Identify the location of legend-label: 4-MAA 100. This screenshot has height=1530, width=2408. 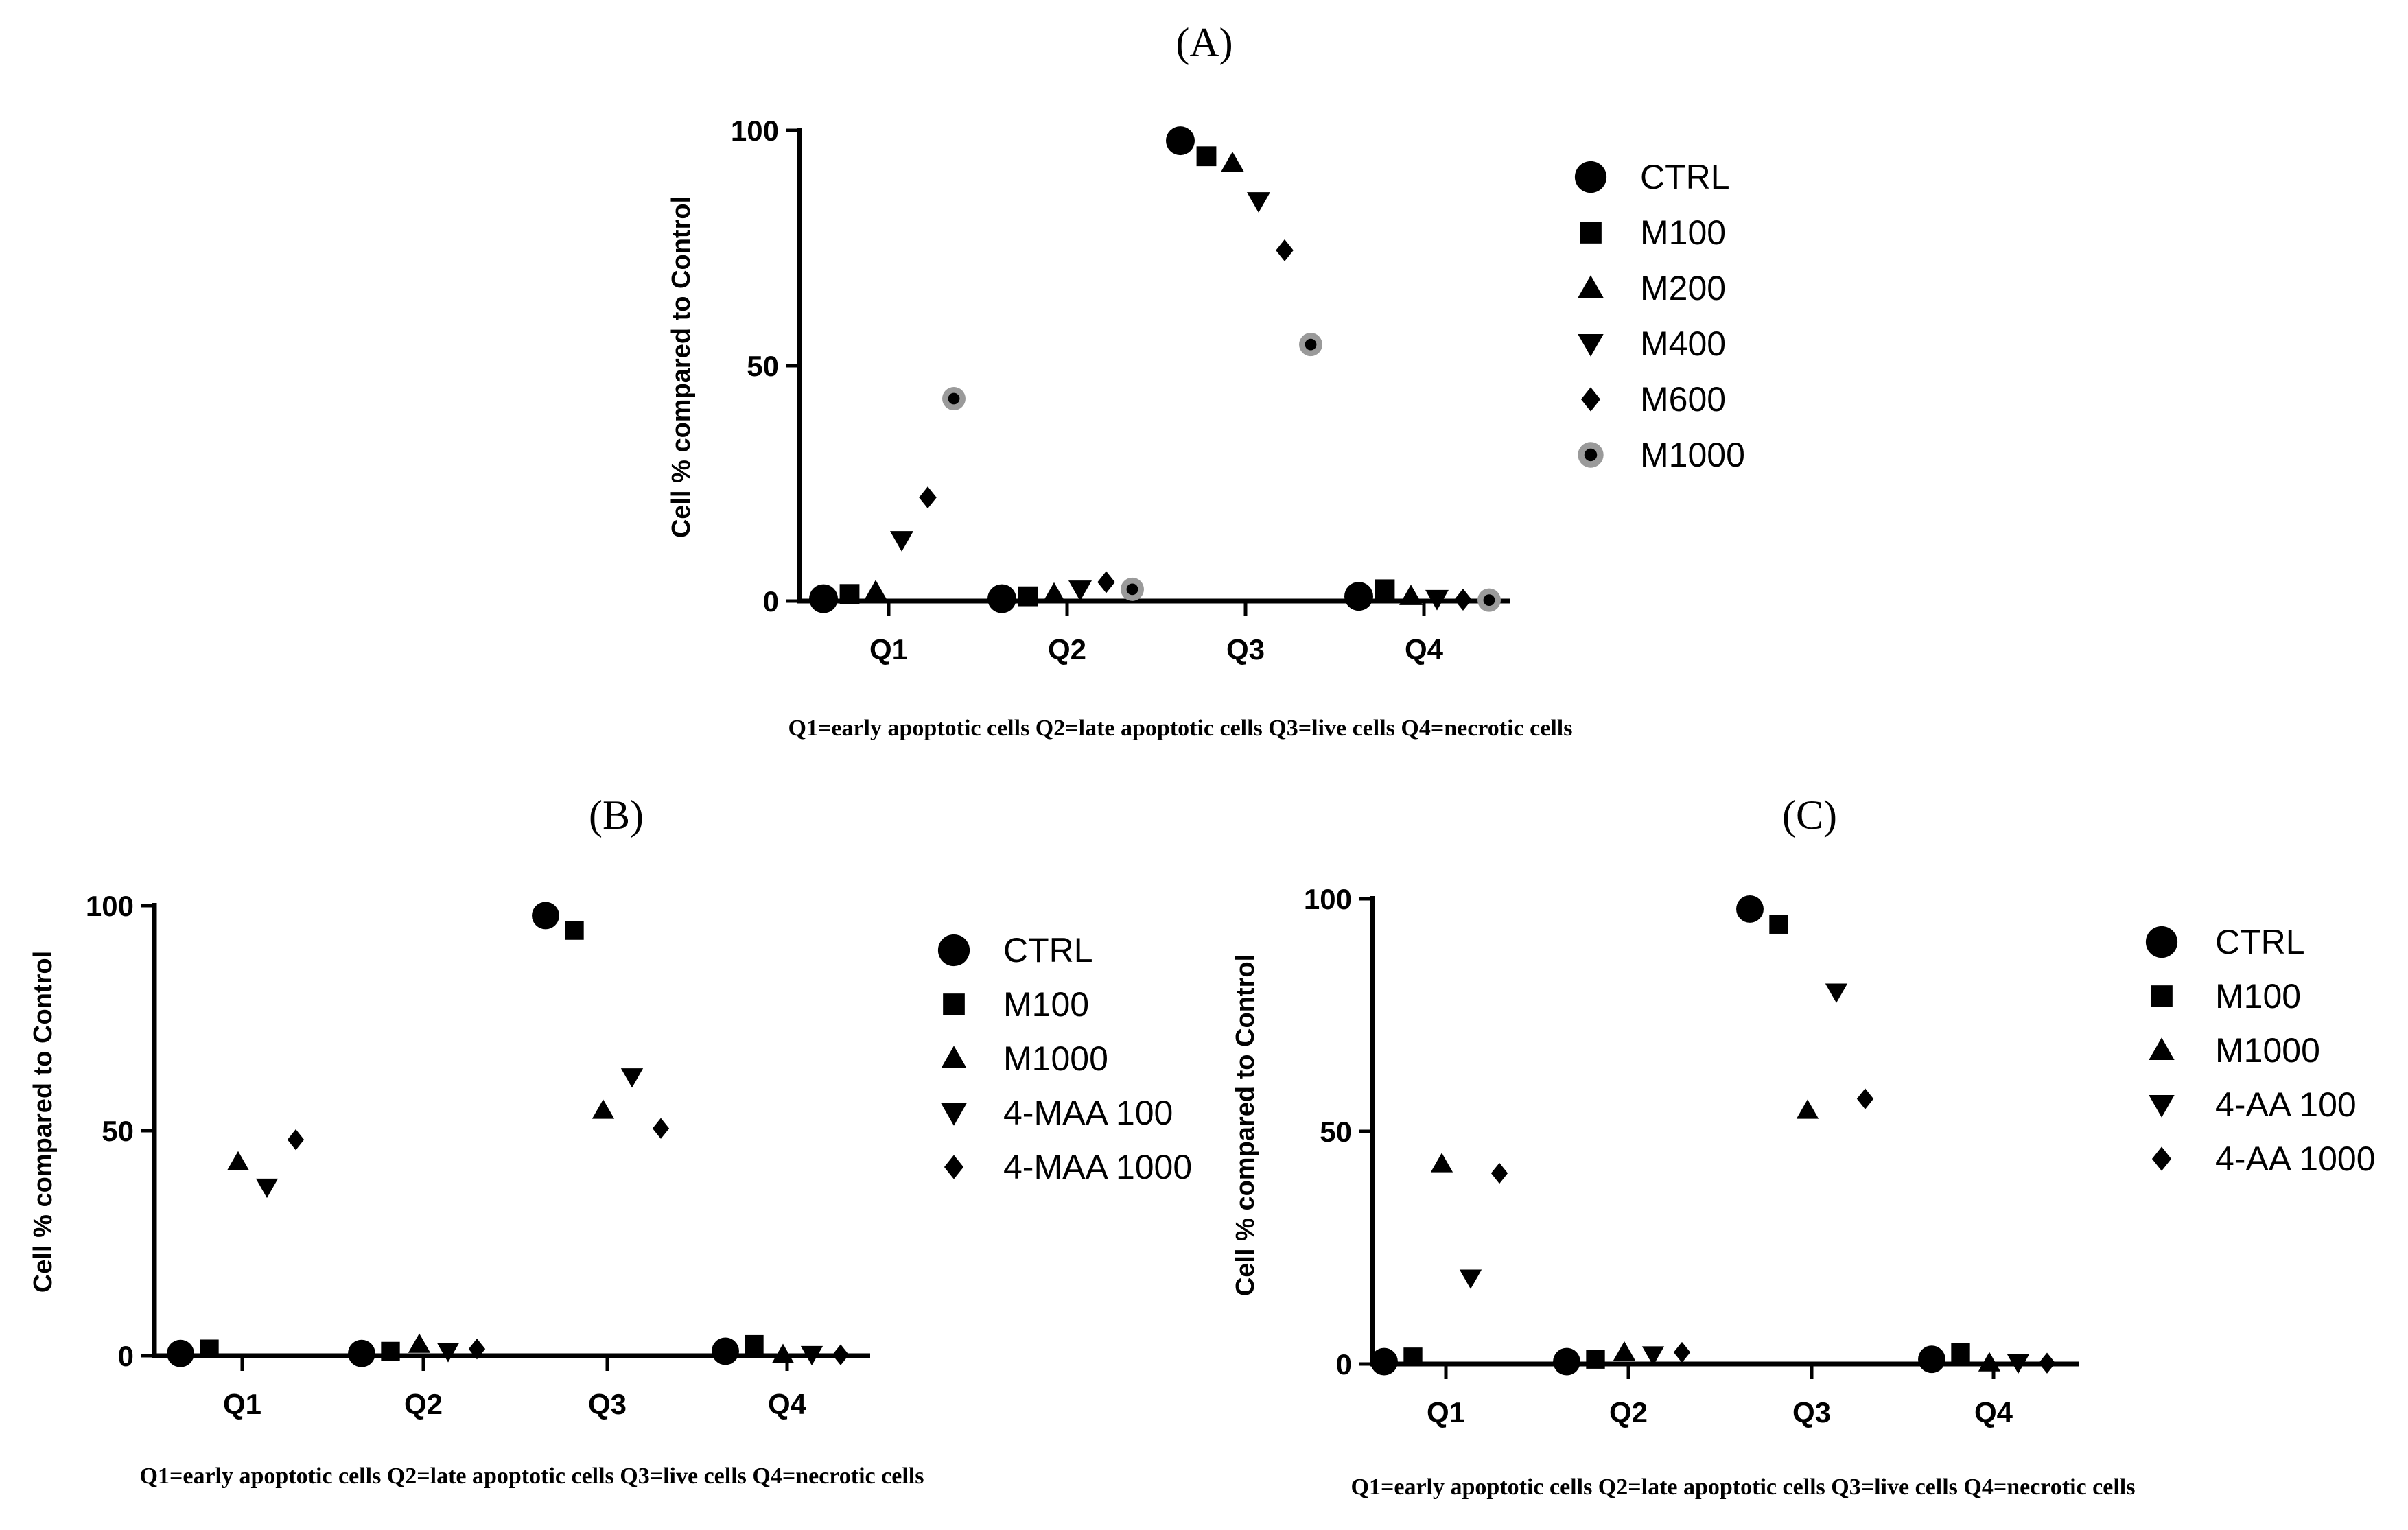
(1088, 1113).